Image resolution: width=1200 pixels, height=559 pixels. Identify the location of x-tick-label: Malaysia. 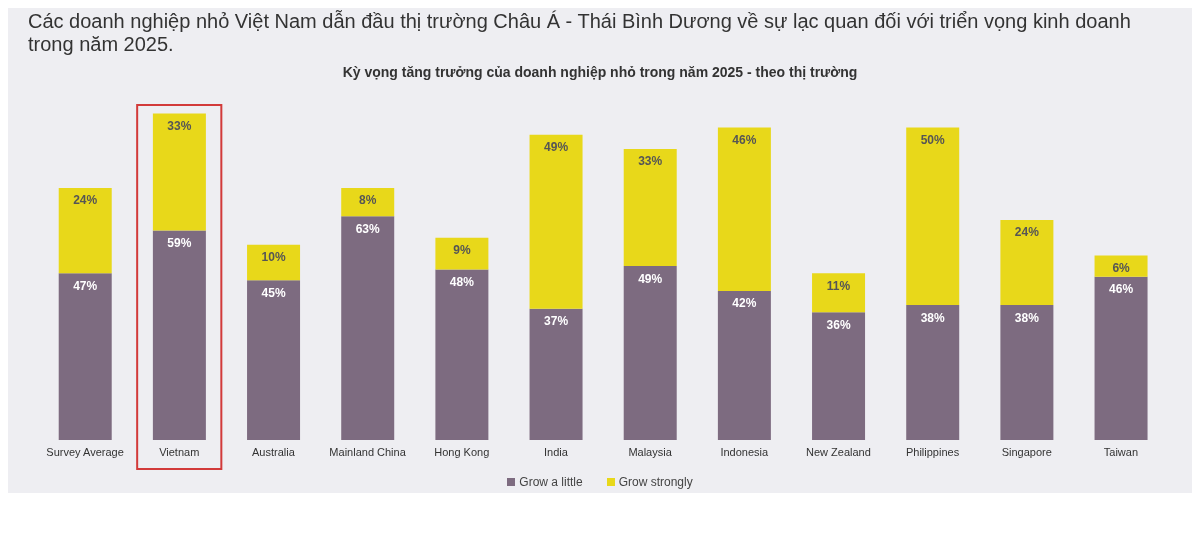
(650, 451).